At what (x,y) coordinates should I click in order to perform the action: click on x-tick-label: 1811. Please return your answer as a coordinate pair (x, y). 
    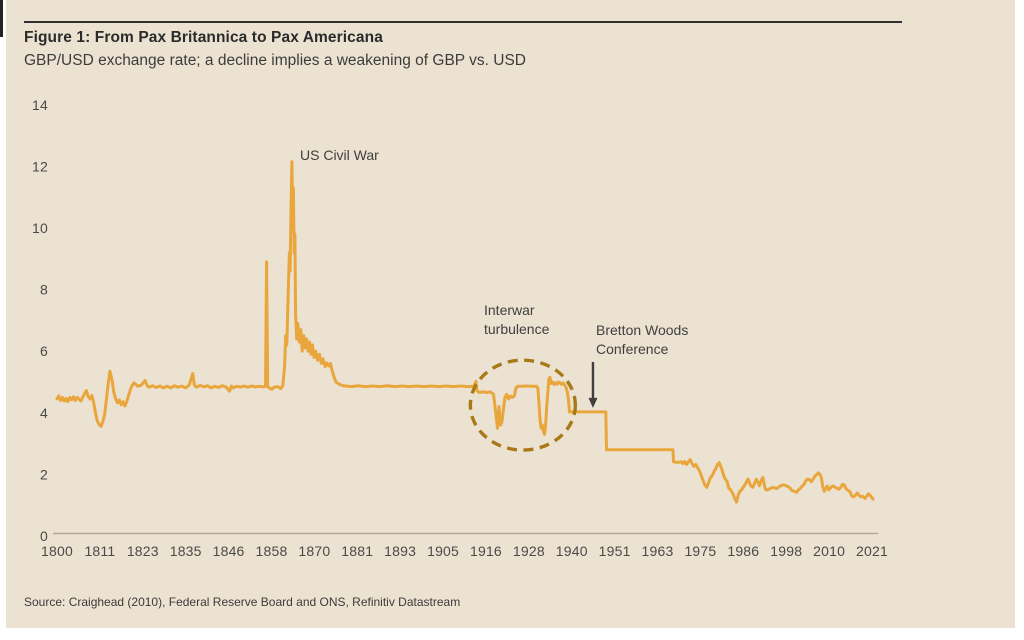
    Looking at the image, I should click on (99, 551).